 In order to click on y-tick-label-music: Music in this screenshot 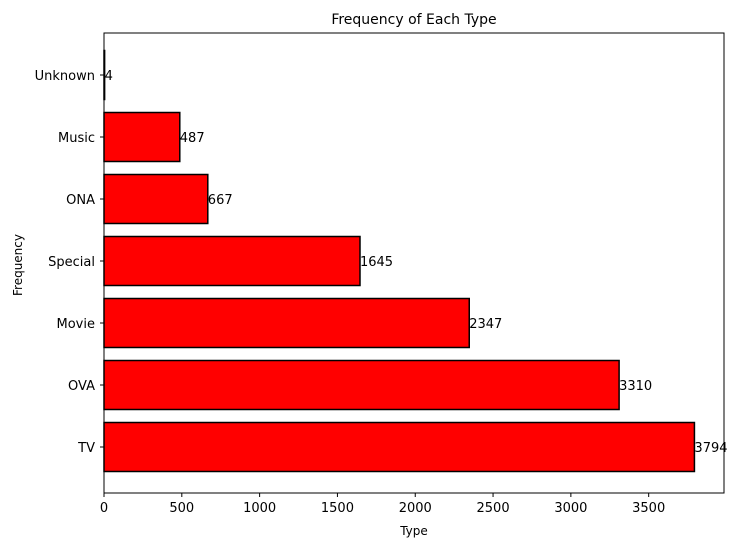, I will do `click(76, 138)`.